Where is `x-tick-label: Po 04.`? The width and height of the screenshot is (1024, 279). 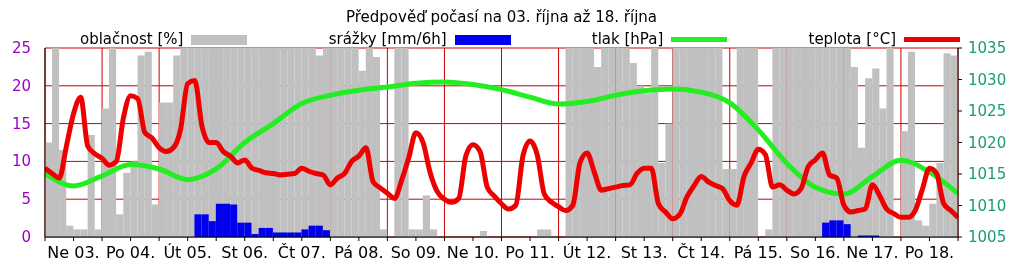
x-tick-label: Po 04. is located at coordinates (130, 252).